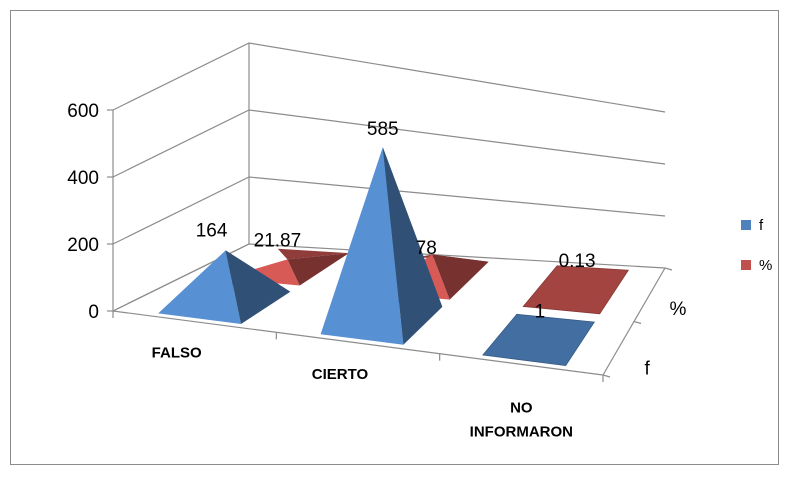 The image size is (791, 478). What do you see at coordinates (278, 240) in the screenshot?
I see `data-label-pct-0: 21.87` at bounding box center [278, 240].